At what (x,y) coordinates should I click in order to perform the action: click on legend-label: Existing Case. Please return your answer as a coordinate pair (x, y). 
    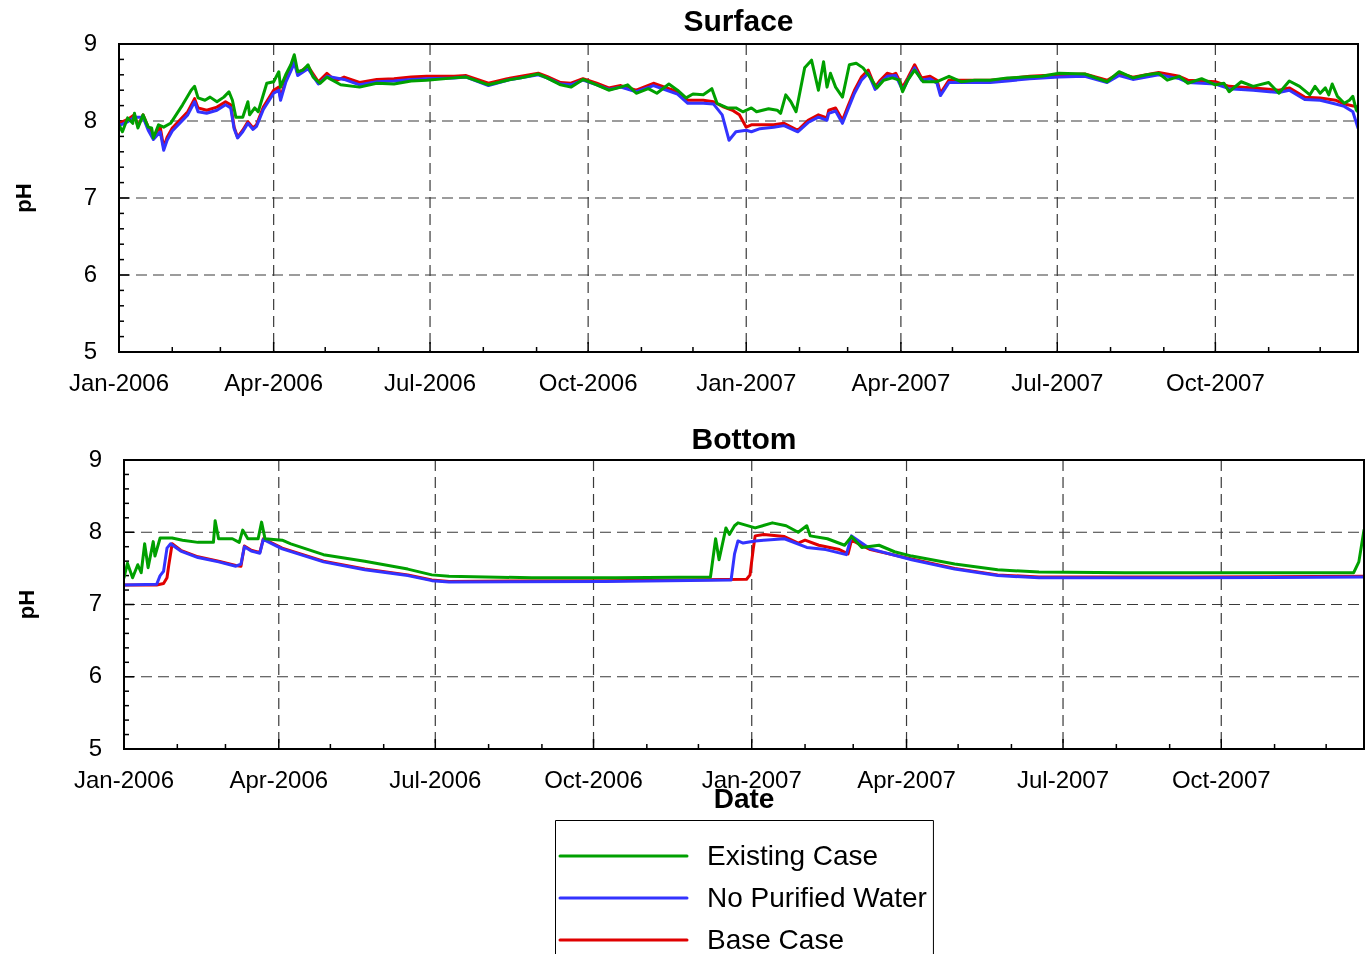
    Looking at the image, I should click on (793, 855).